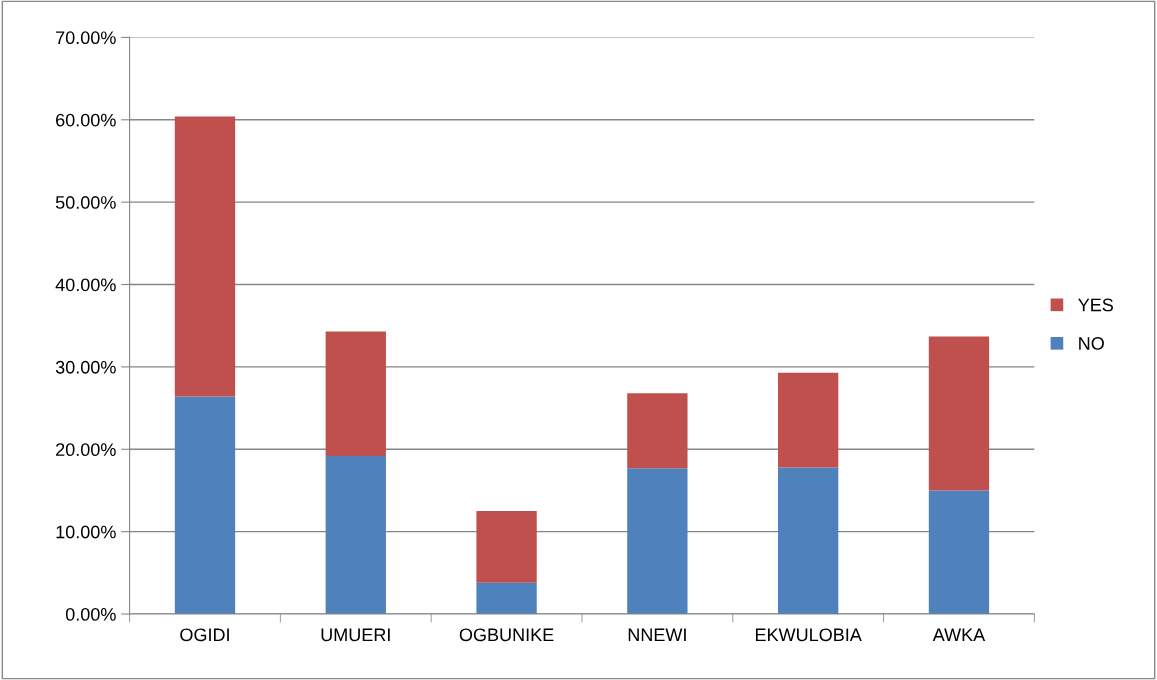 Image resolution: width=1157 pixels, height=680 pixels. Describe the element at coordinates (85, 202) in the screenshot. I see `y-tick-label: 50.00%` at that location.